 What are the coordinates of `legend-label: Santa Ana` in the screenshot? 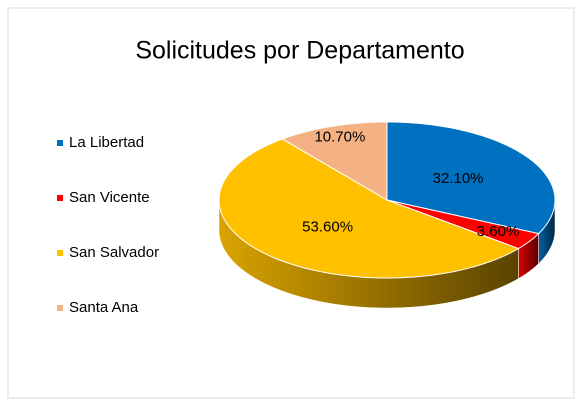 It's located at (104, 307).